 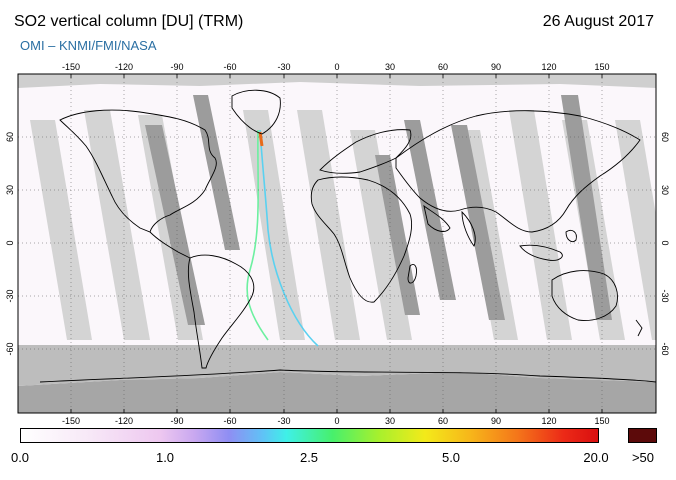 I want to click on lon-tick-bottom-90: 90, so click(x=496, y=421).